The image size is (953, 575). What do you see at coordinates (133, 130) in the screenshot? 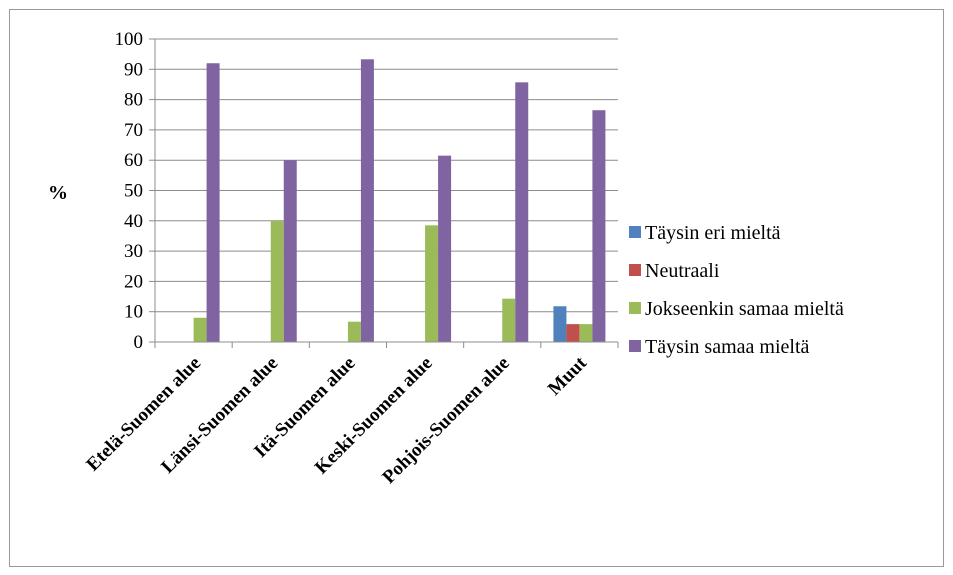
I see `y-tick-label: 70` at bounding box center [133, 130].